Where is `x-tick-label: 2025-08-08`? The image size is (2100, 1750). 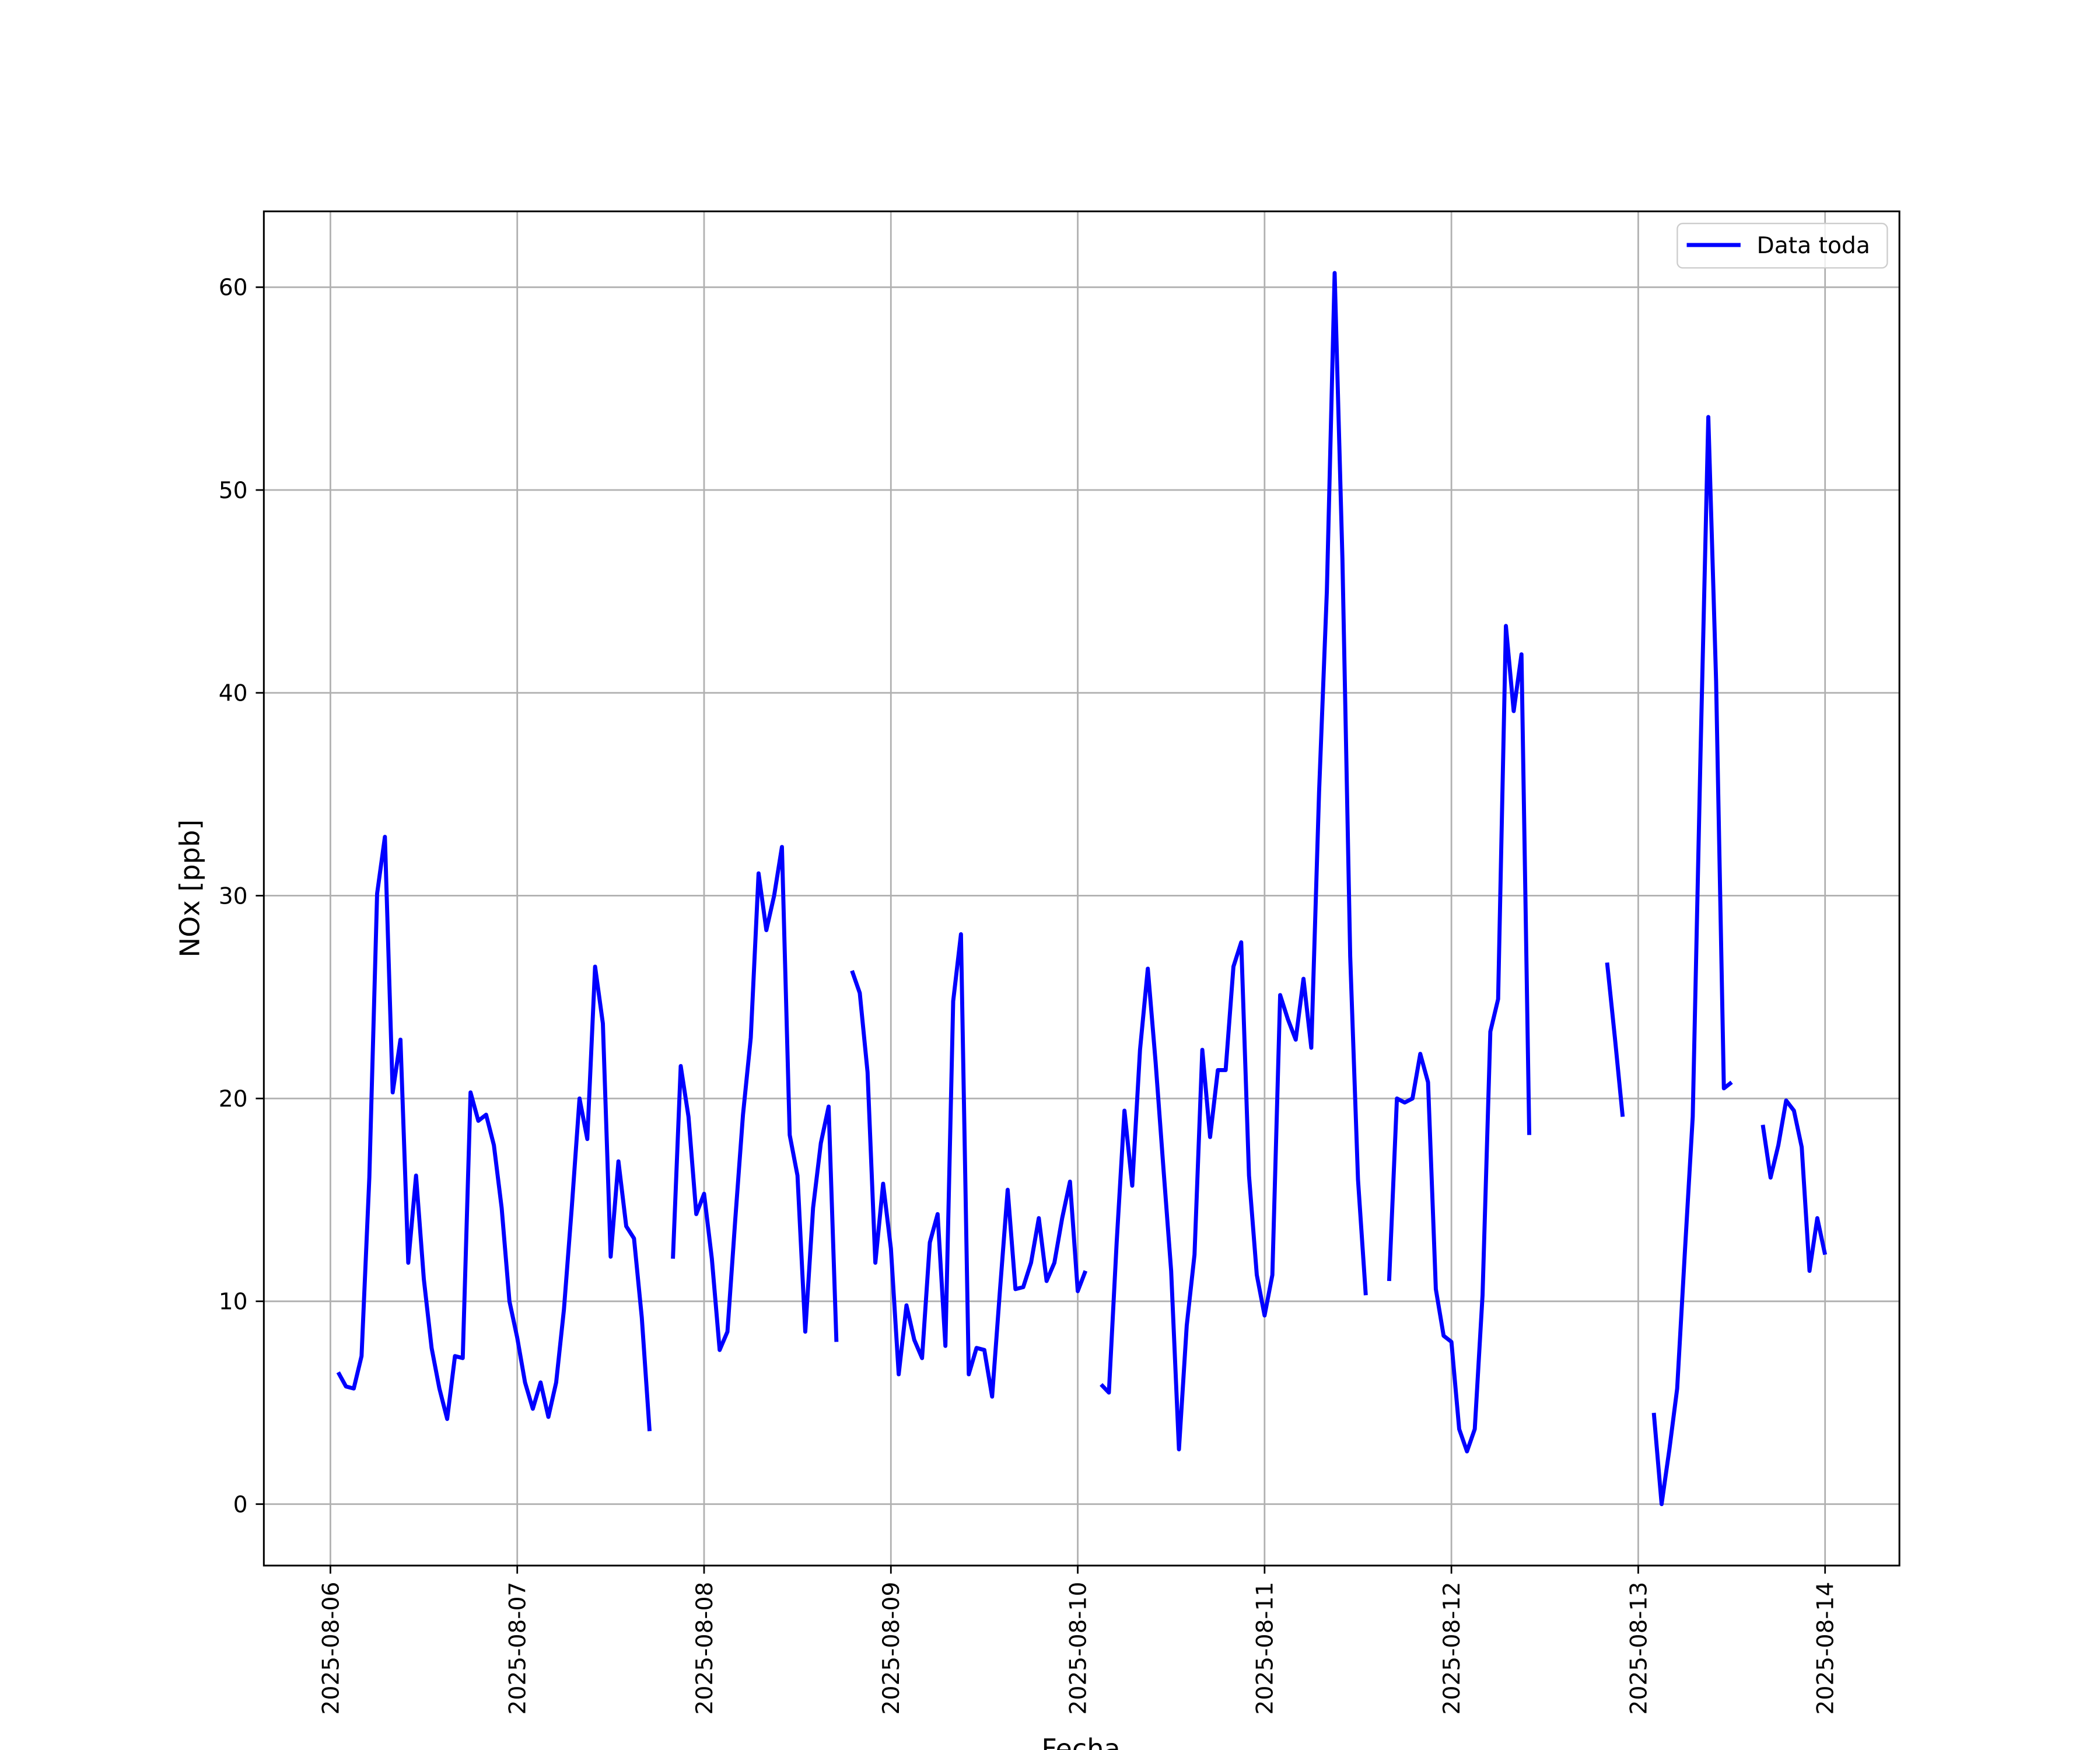 x-tick-label: 2025-08-08 is located at coordinates (705, 1648).